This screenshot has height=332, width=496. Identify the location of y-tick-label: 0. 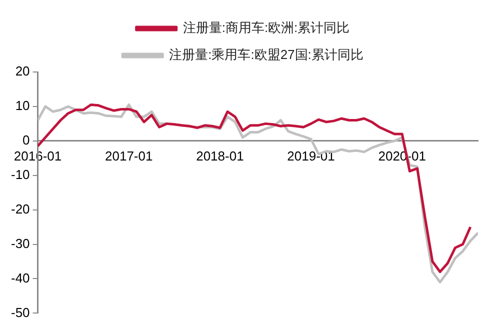
(26, 140).